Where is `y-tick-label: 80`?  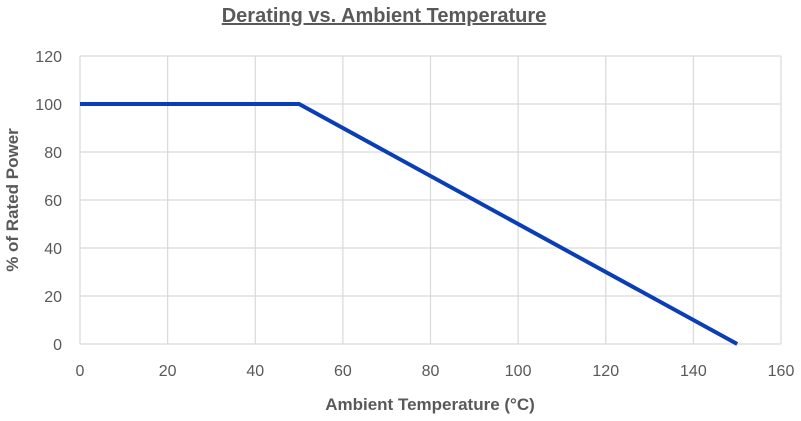
y-tick-label: 80 is located at coordinates (53, 153).